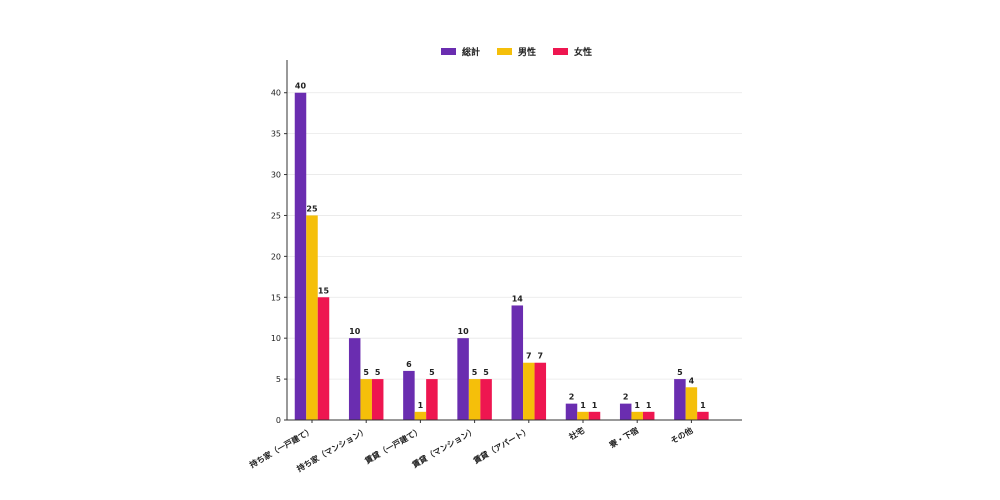 This screenshot has width=1000, height=500. What do you see at coordinates (501, 445) in the screenshot?
I see `x-tick-label: 賃貸（アパート）` at bounding box center [501, 445].